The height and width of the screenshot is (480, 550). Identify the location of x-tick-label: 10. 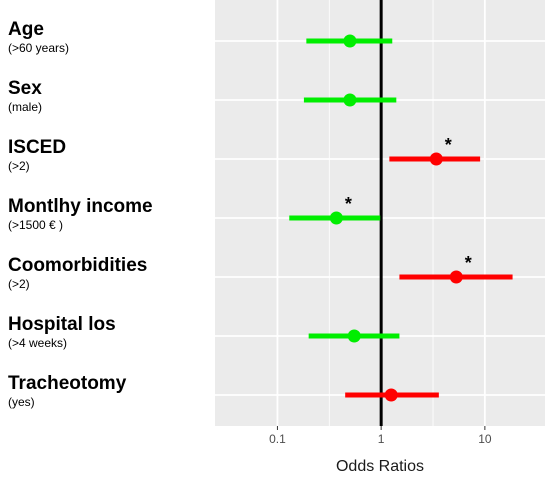
(485, 439).